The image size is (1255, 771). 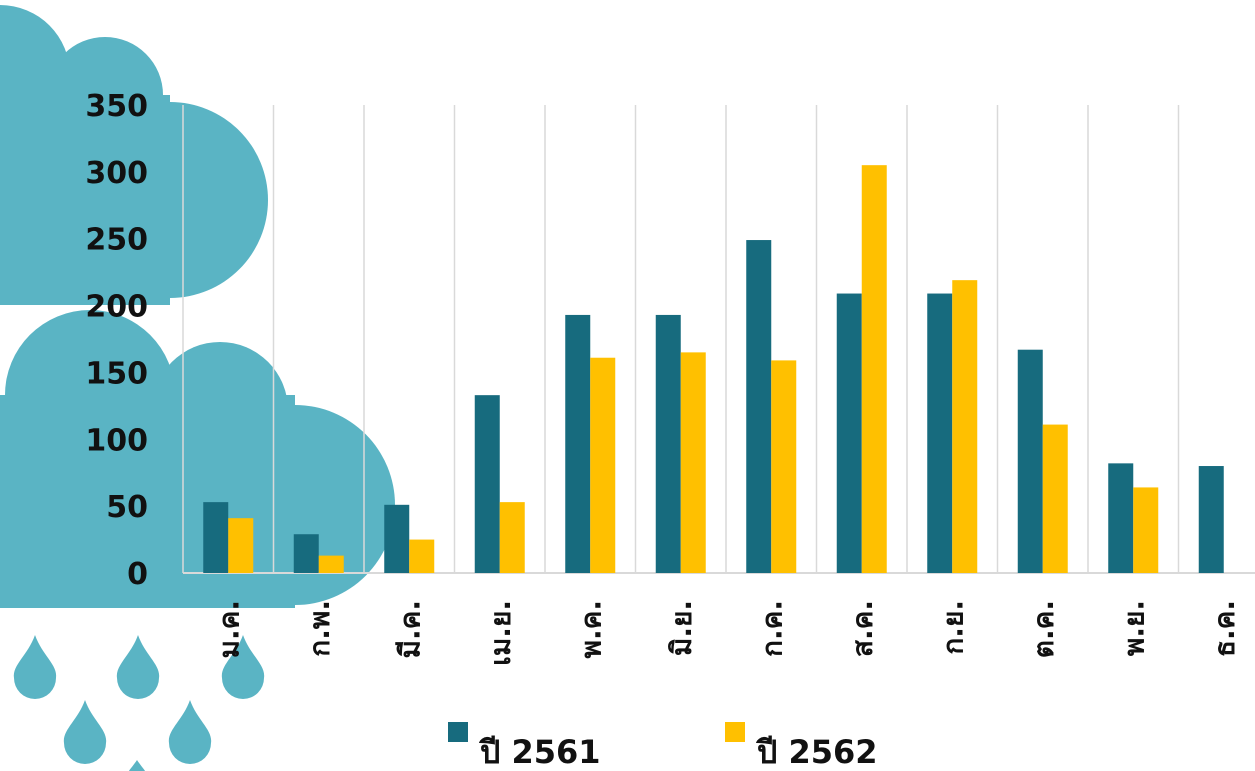 I want to click on x-tick-label: ต.ค., so click(x=1043, y=629).